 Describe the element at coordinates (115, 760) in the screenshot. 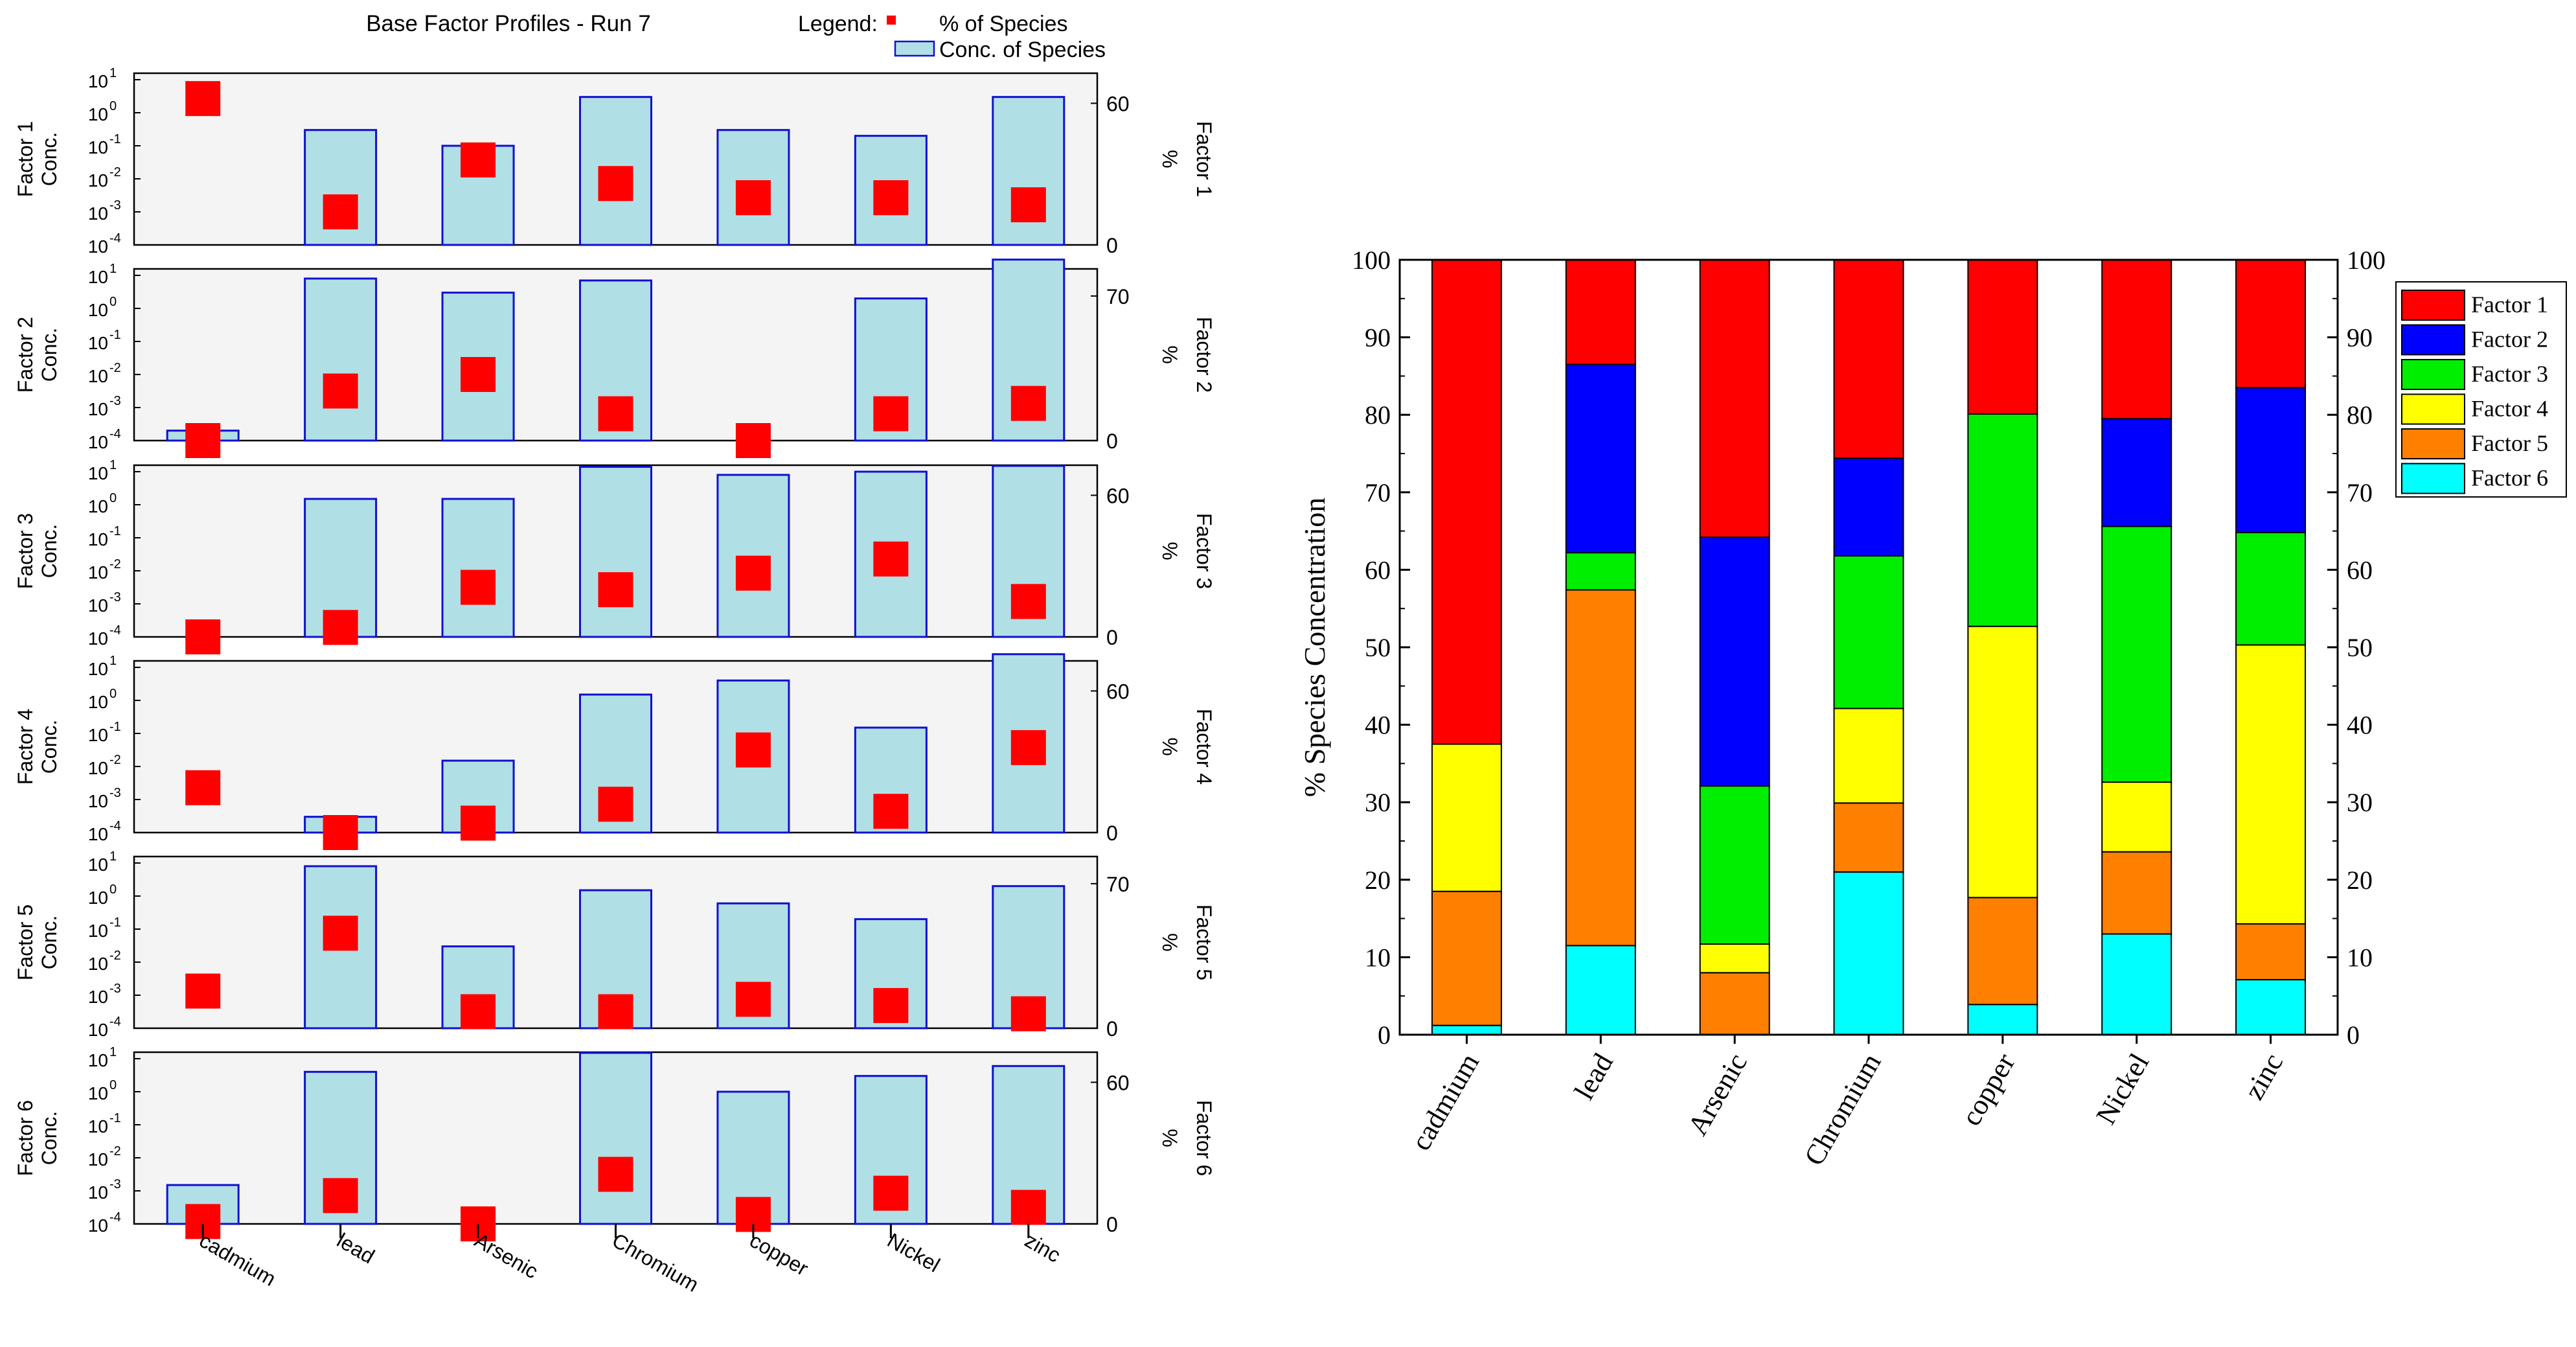

I see `left-tick-exponent: -2` at that location.